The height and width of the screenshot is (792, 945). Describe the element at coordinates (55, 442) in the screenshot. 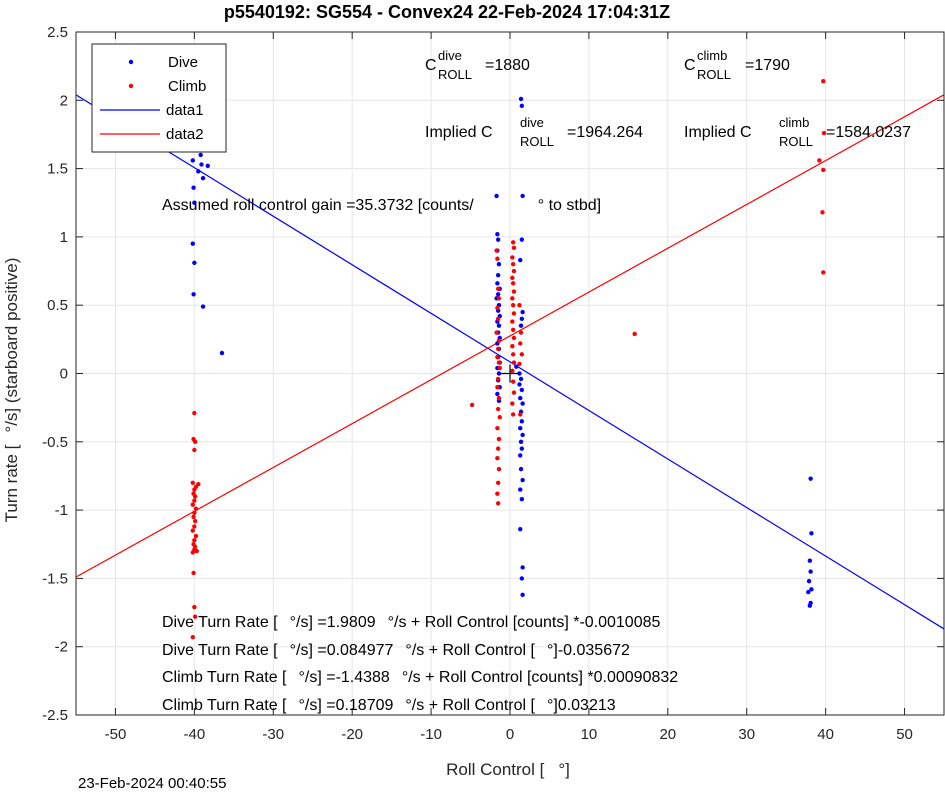

I see `y-tick-label: -0.5` at that location.